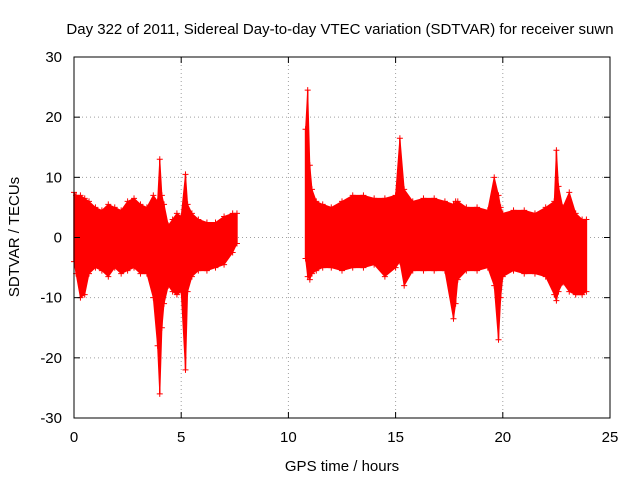  What do you see at coordinates (53, 177) in the screenshot?
I see `y-tick-label: 10` at bounding box center [53, 177].